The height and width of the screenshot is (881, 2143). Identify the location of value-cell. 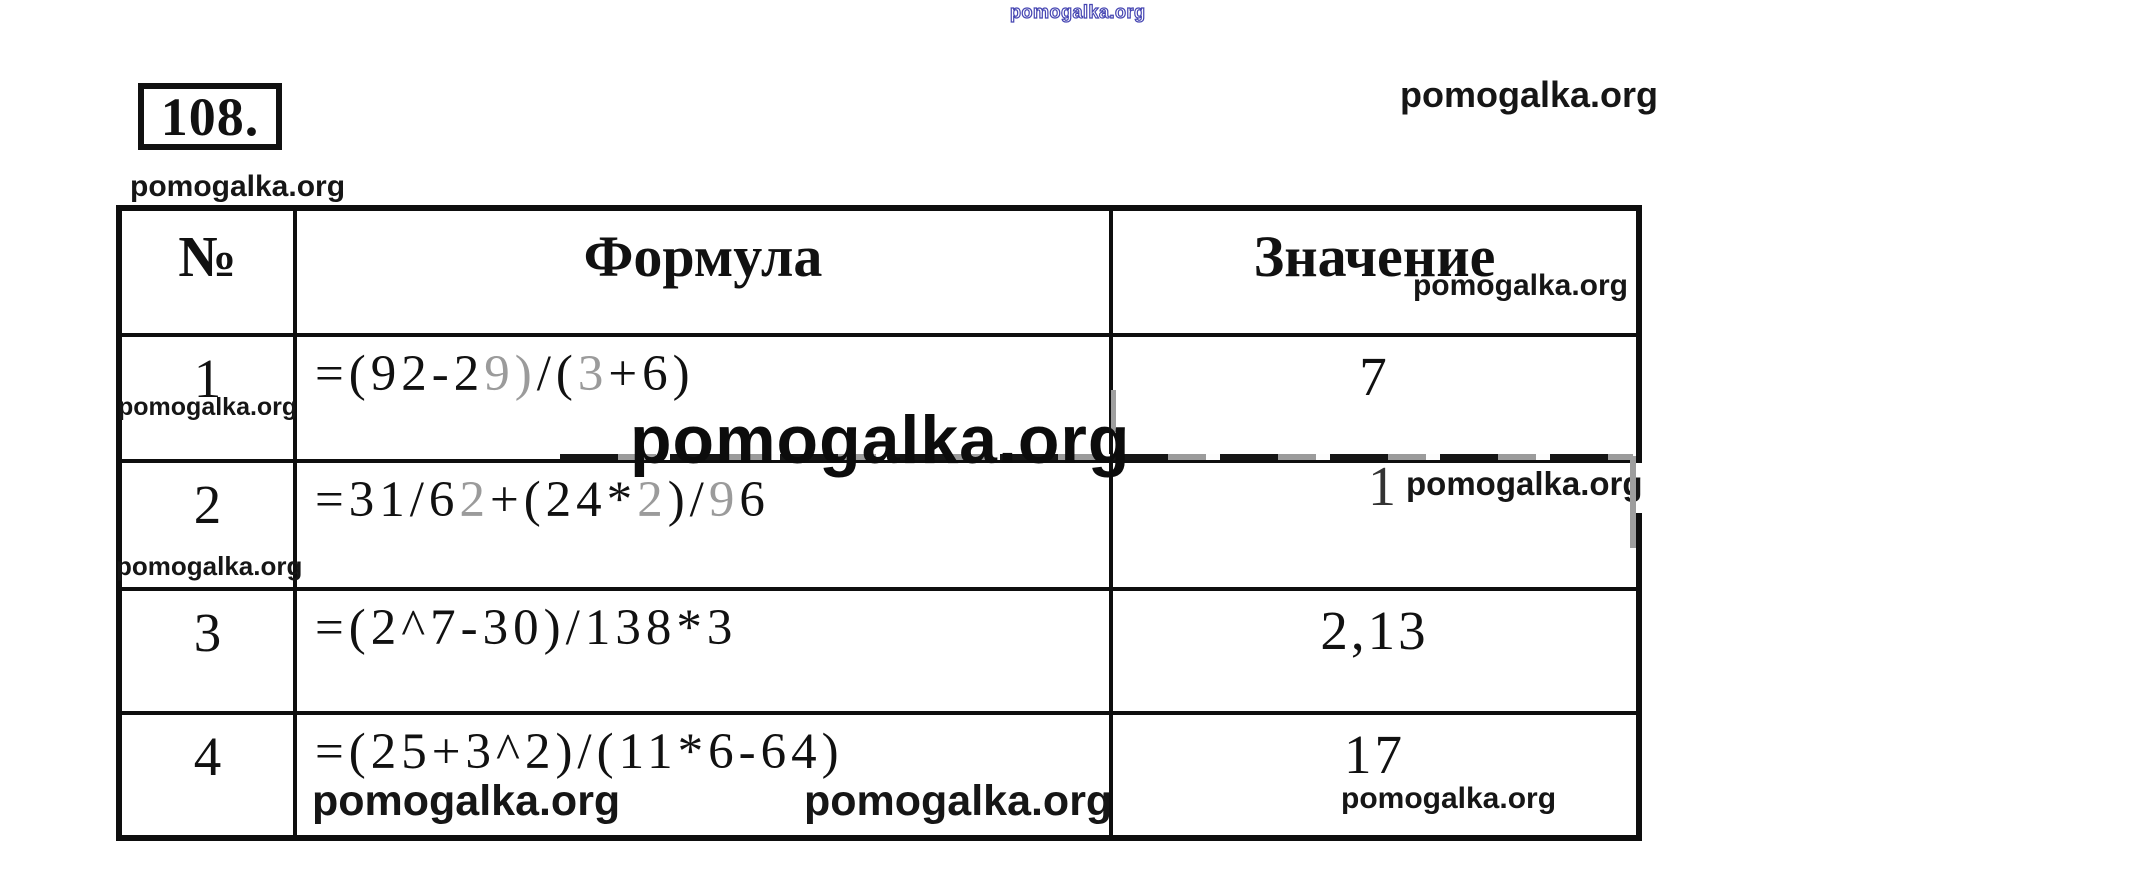
(1375, 525).